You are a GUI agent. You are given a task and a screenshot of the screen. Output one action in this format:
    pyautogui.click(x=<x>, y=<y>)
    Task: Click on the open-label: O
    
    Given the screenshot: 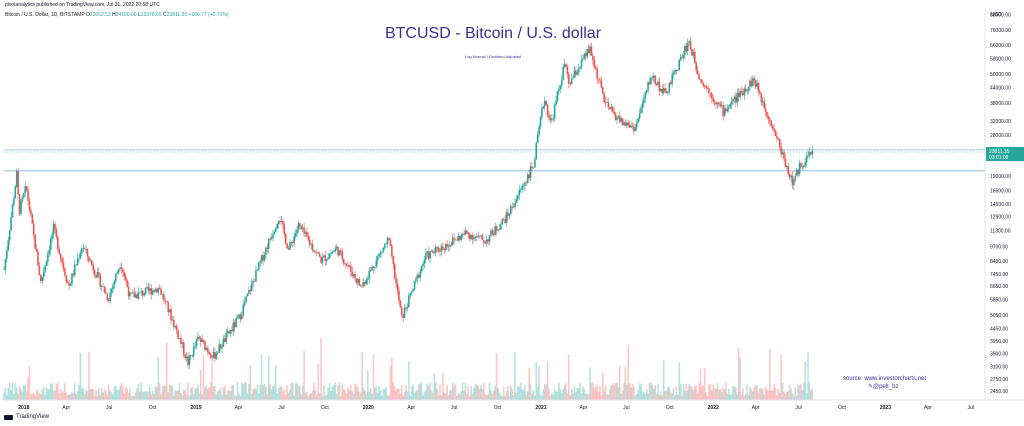 What is the action you would take?
    pyautogui.click(x=87, y=15)
    